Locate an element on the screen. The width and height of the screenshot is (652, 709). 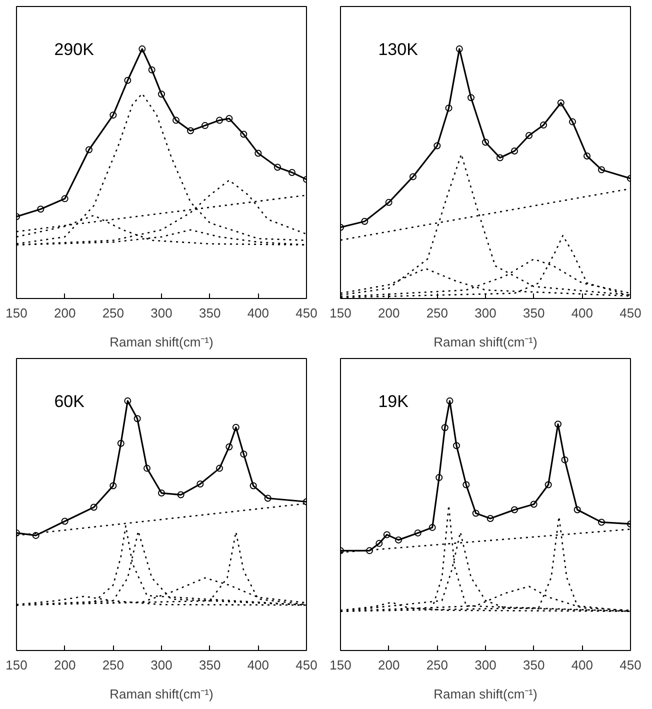
annotation: 19K is located at coordinates (394, 402).